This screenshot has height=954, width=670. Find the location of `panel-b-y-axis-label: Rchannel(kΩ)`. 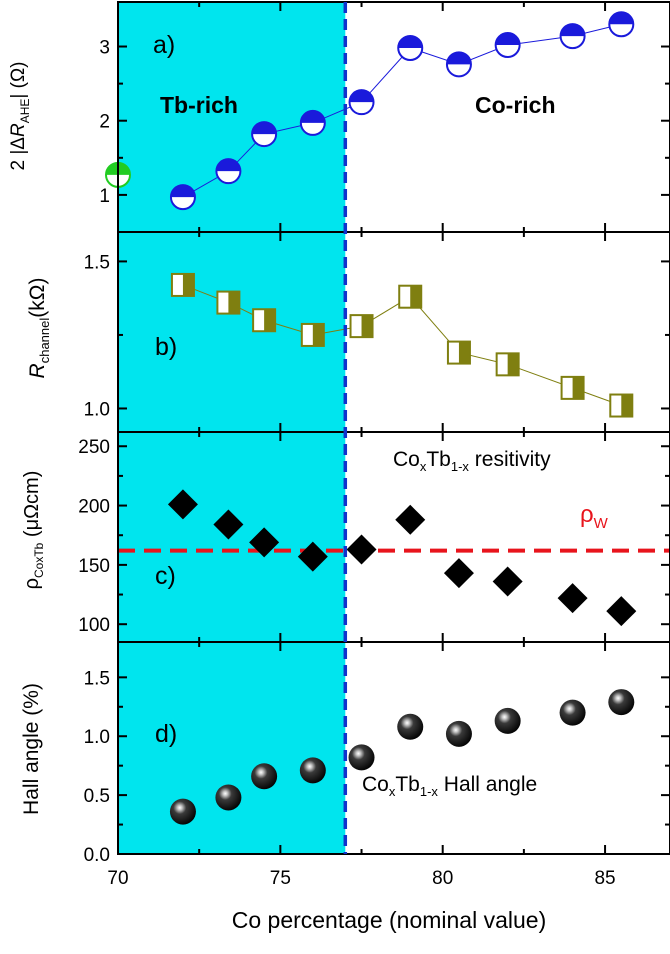

panel-b-y-axis-label: Rchannel(kΩ) is located at coordinates (39, 328).